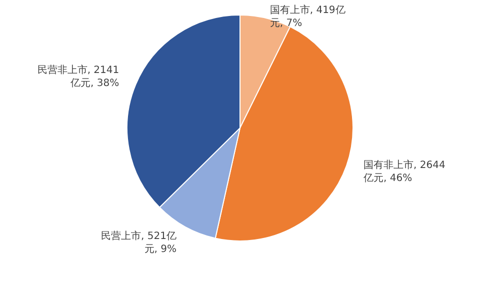 The height and width of the screenshot is (288, 480). Describe the element at coordinates (405, 171) in the screenshot. I see `slice-label: 国有非上市, 2644亿元, 46%` at that location.